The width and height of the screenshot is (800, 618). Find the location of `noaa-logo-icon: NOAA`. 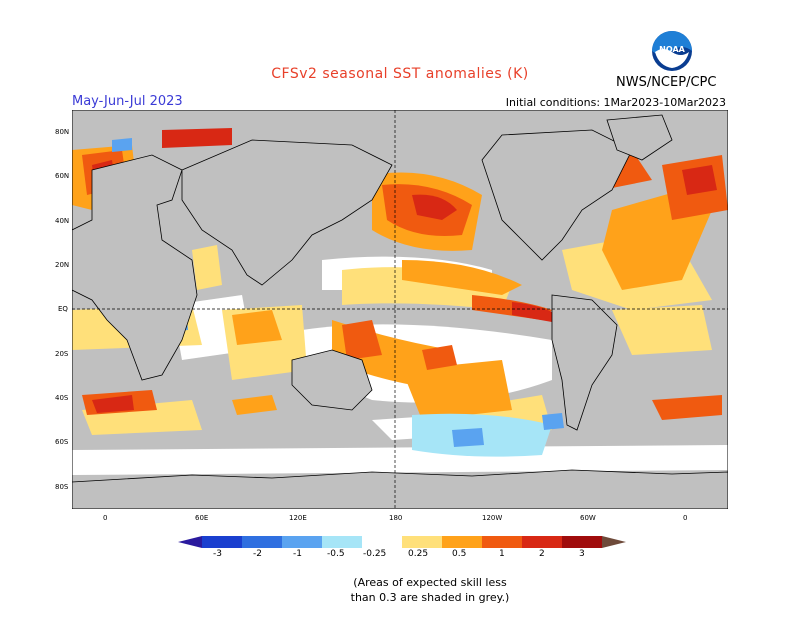

noaa-logo-icon: NOAA is located at coordinates (672, 51).